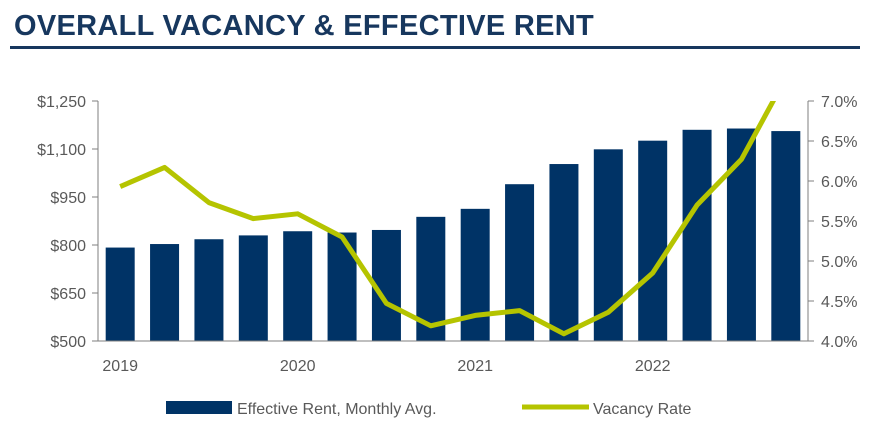  I want to click on left-tick-label: $1,250, so click(61, 102).